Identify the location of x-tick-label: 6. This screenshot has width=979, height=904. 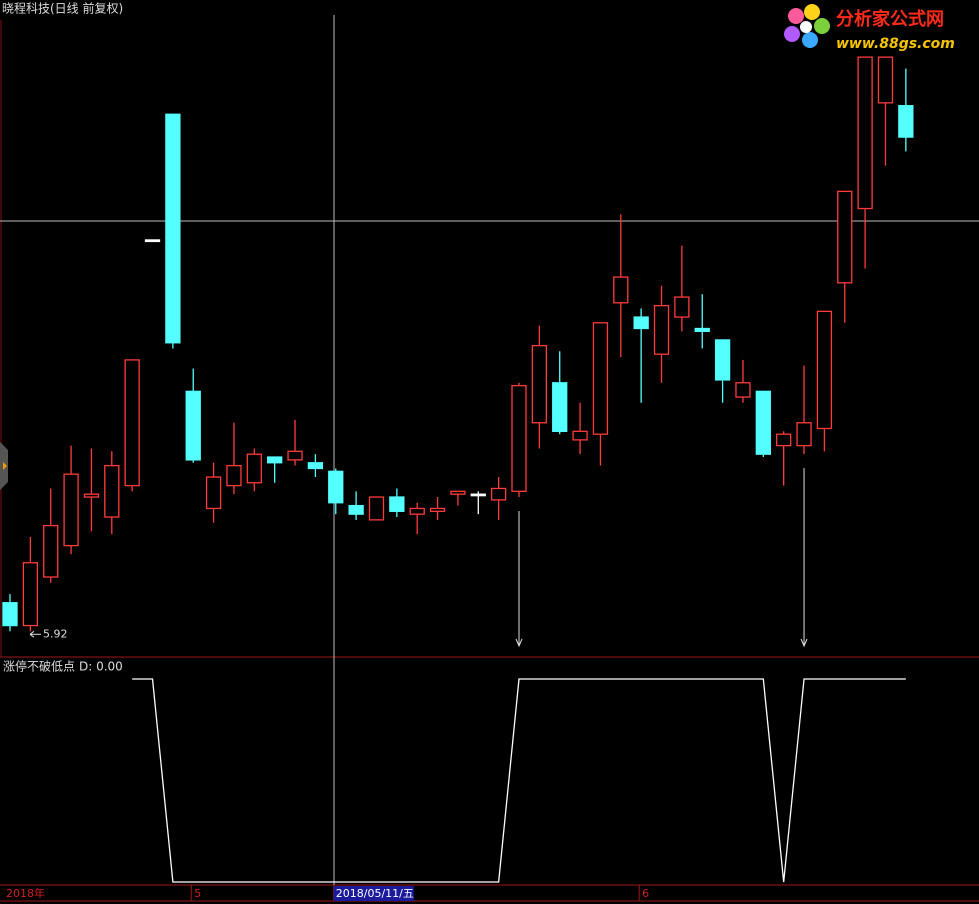
(645, 893).